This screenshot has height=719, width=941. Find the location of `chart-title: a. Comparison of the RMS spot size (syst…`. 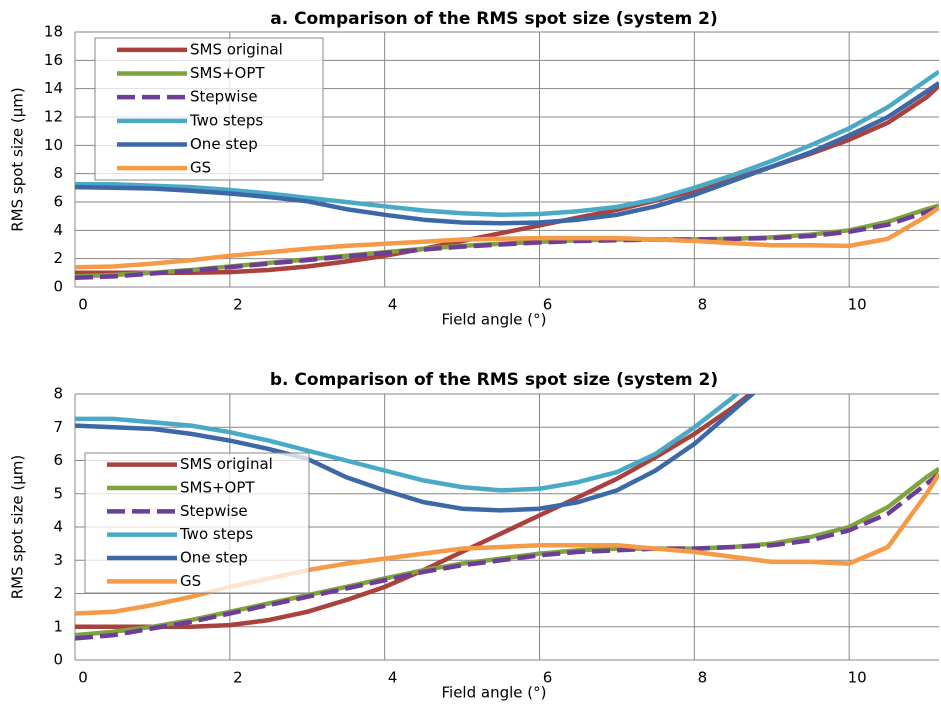

chart-title: a. Comparison of the RMS spot size (syst… is located at coordinates (494, 19).